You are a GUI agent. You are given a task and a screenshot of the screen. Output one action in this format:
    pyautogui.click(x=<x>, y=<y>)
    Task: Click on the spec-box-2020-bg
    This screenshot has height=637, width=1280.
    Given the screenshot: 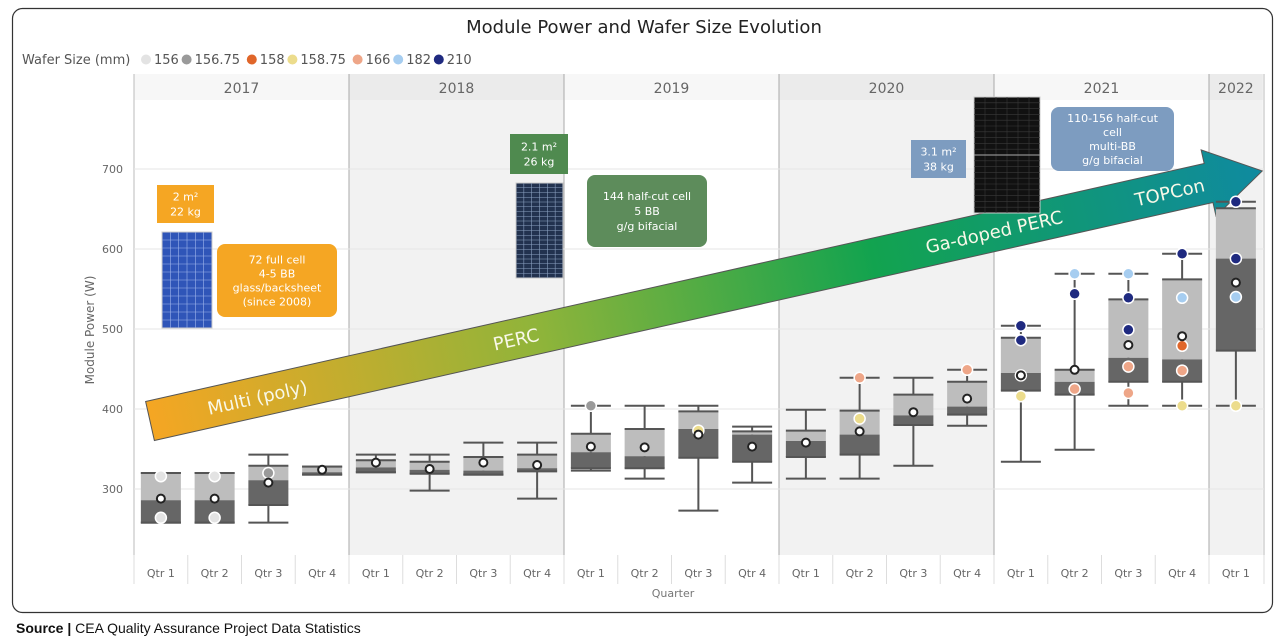 What is the action you would take?
    pyautogui.click(x=938, y=159)
    